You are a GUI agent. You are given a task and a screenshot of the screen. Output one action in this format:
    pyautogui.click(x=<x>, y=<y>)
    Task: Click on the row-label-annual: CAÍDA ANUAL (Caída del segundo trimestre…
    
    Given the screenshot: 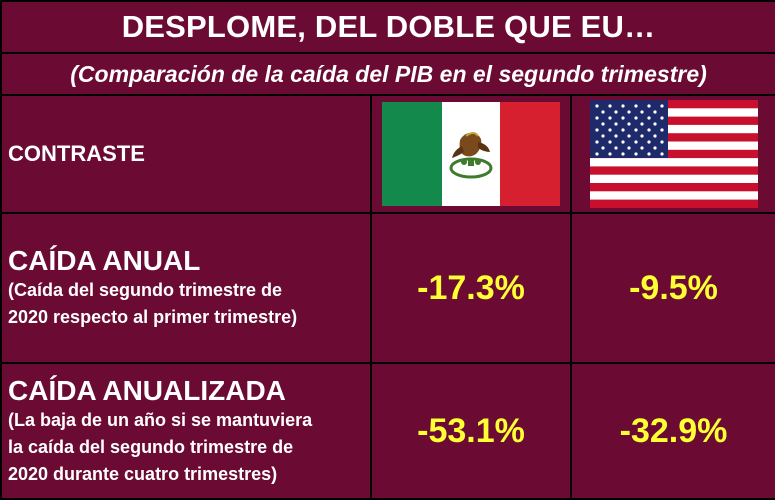 What is the action you would take?
    pyautogui.click(x=186, y=288)
    